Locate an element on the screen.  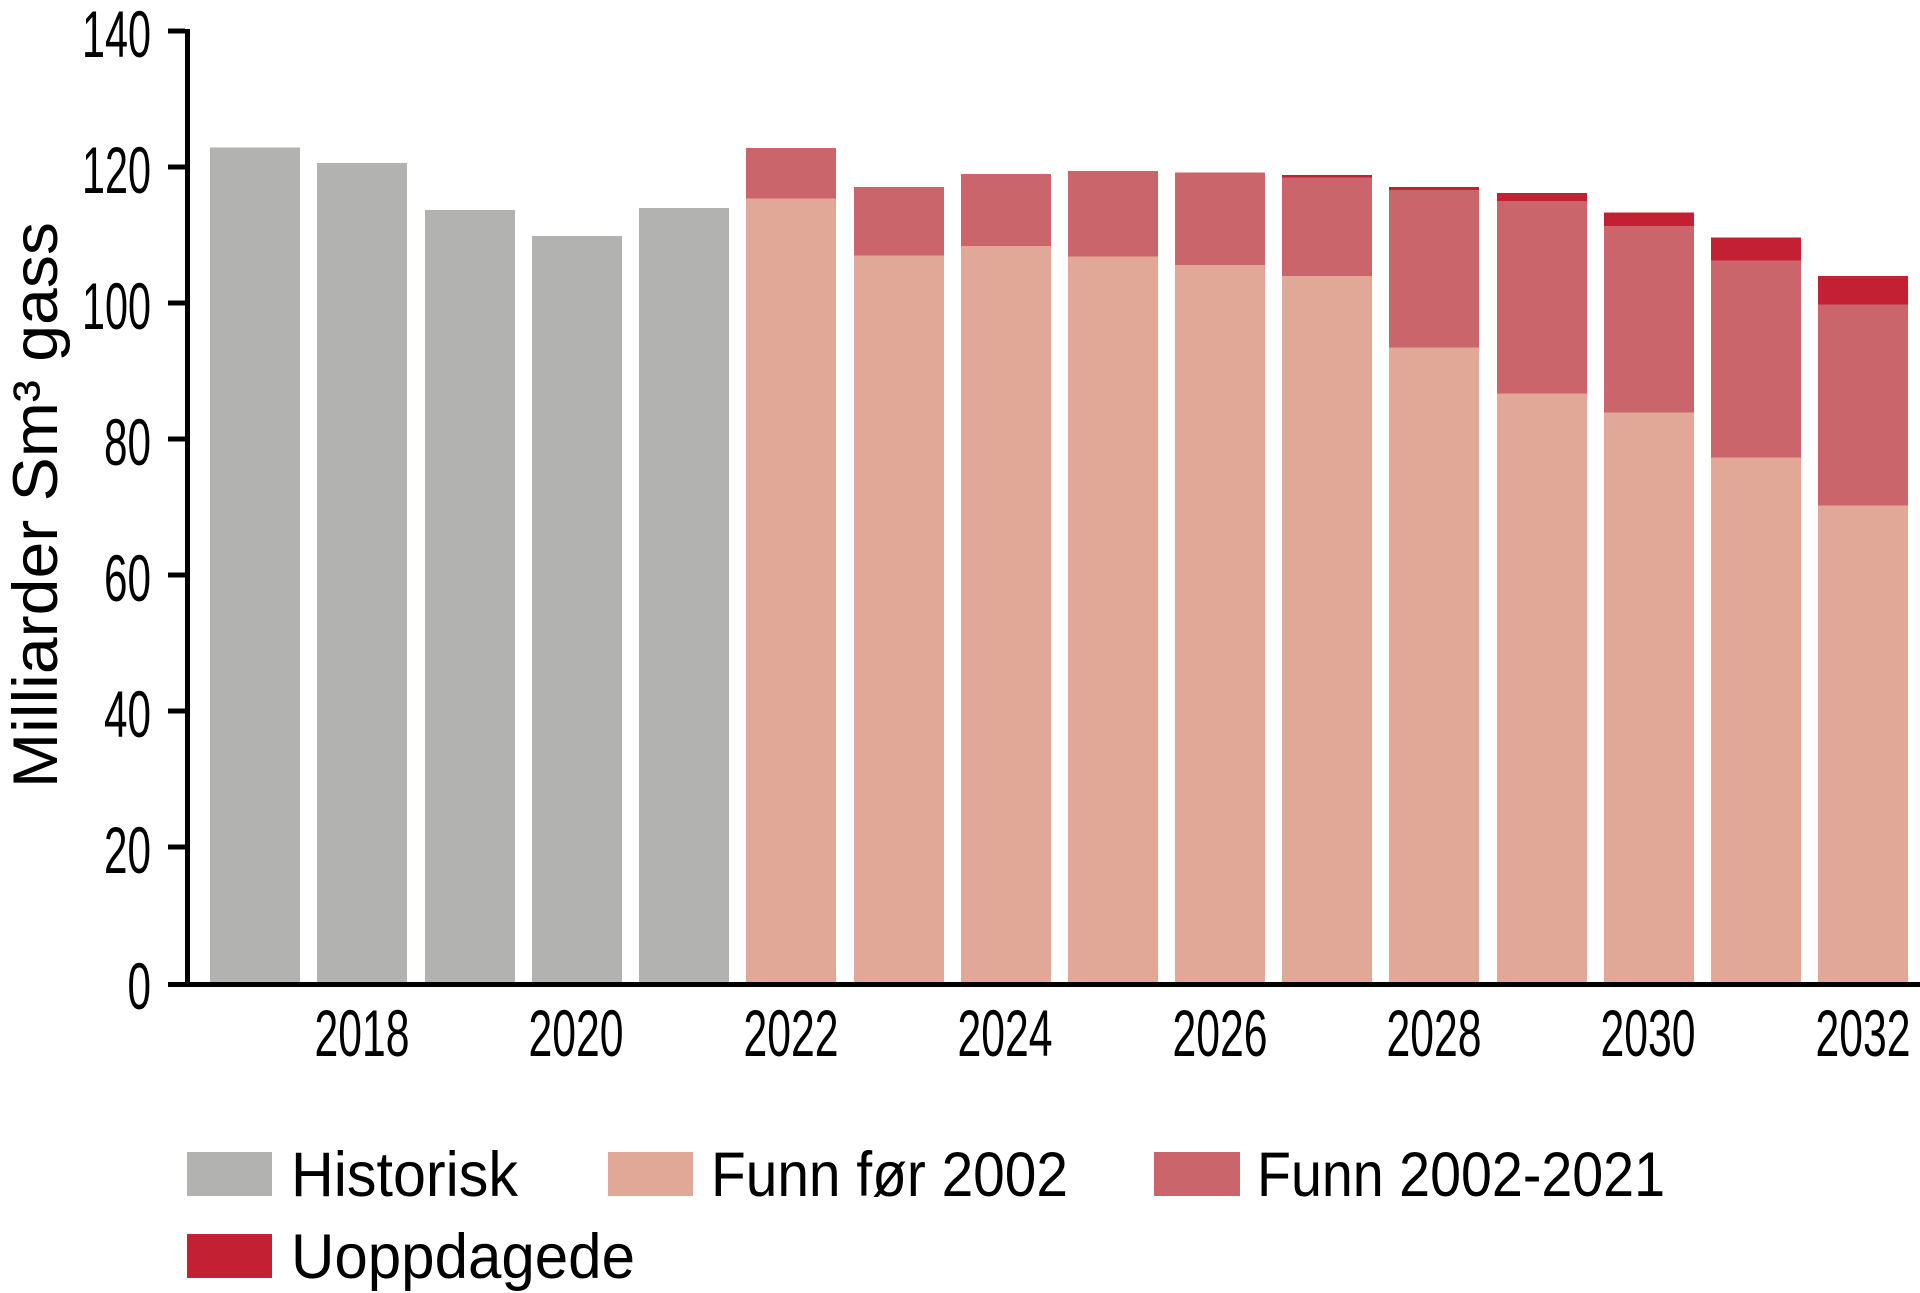
svg-text: Historisk is located at coordinates (404, 1175).